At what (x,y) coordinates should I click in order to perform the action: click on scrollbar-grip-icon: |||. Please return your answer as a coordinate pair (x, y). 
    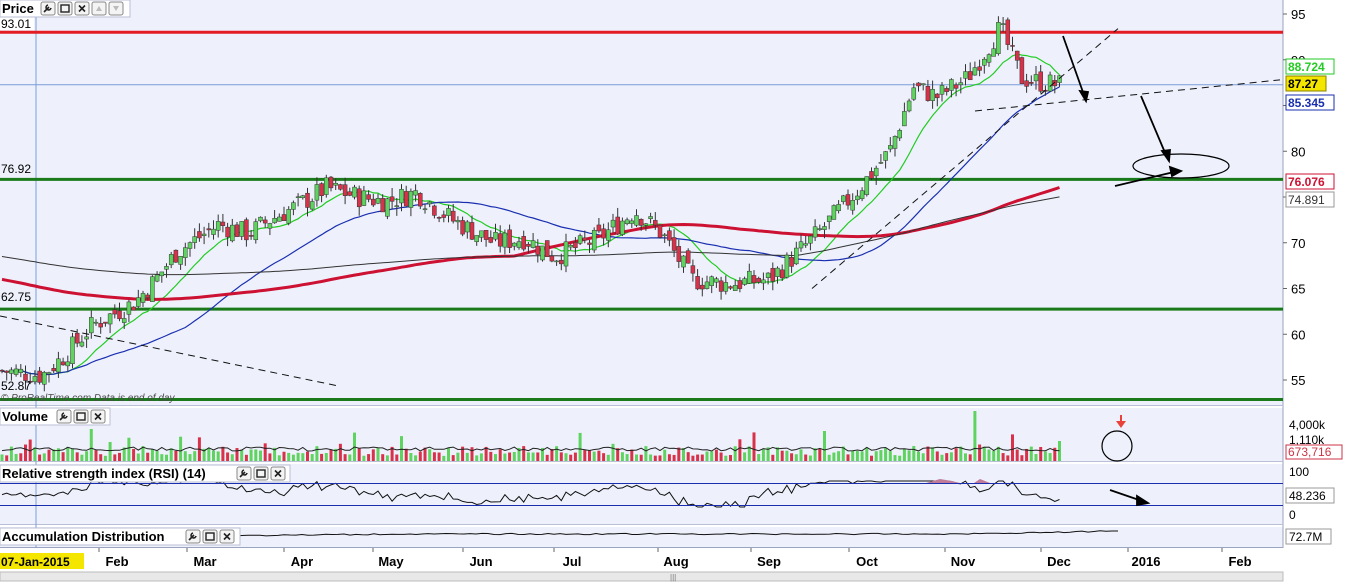
    Looking at the image, I should click on (673, 577).